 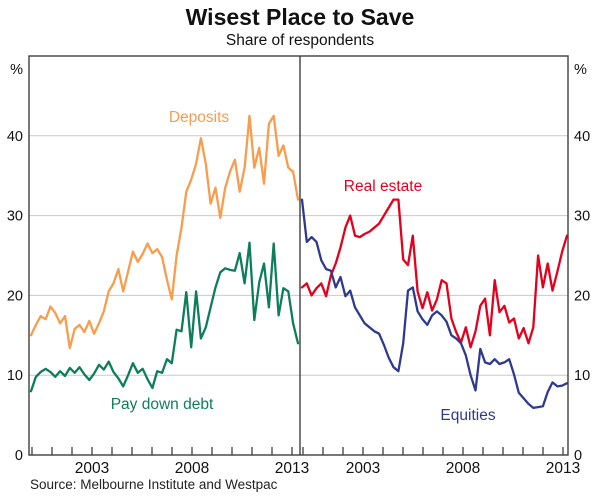 I want to click on y-axis-label-right-40: 40, so click(x=582, y=137).